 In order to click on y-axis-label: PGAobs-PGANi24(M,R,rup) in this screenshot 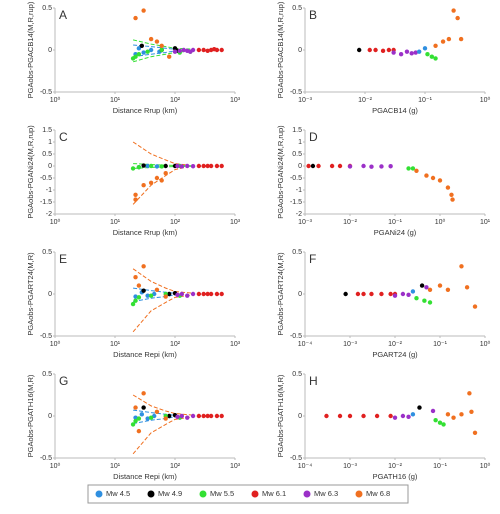, I will do `click(30, 172)`.